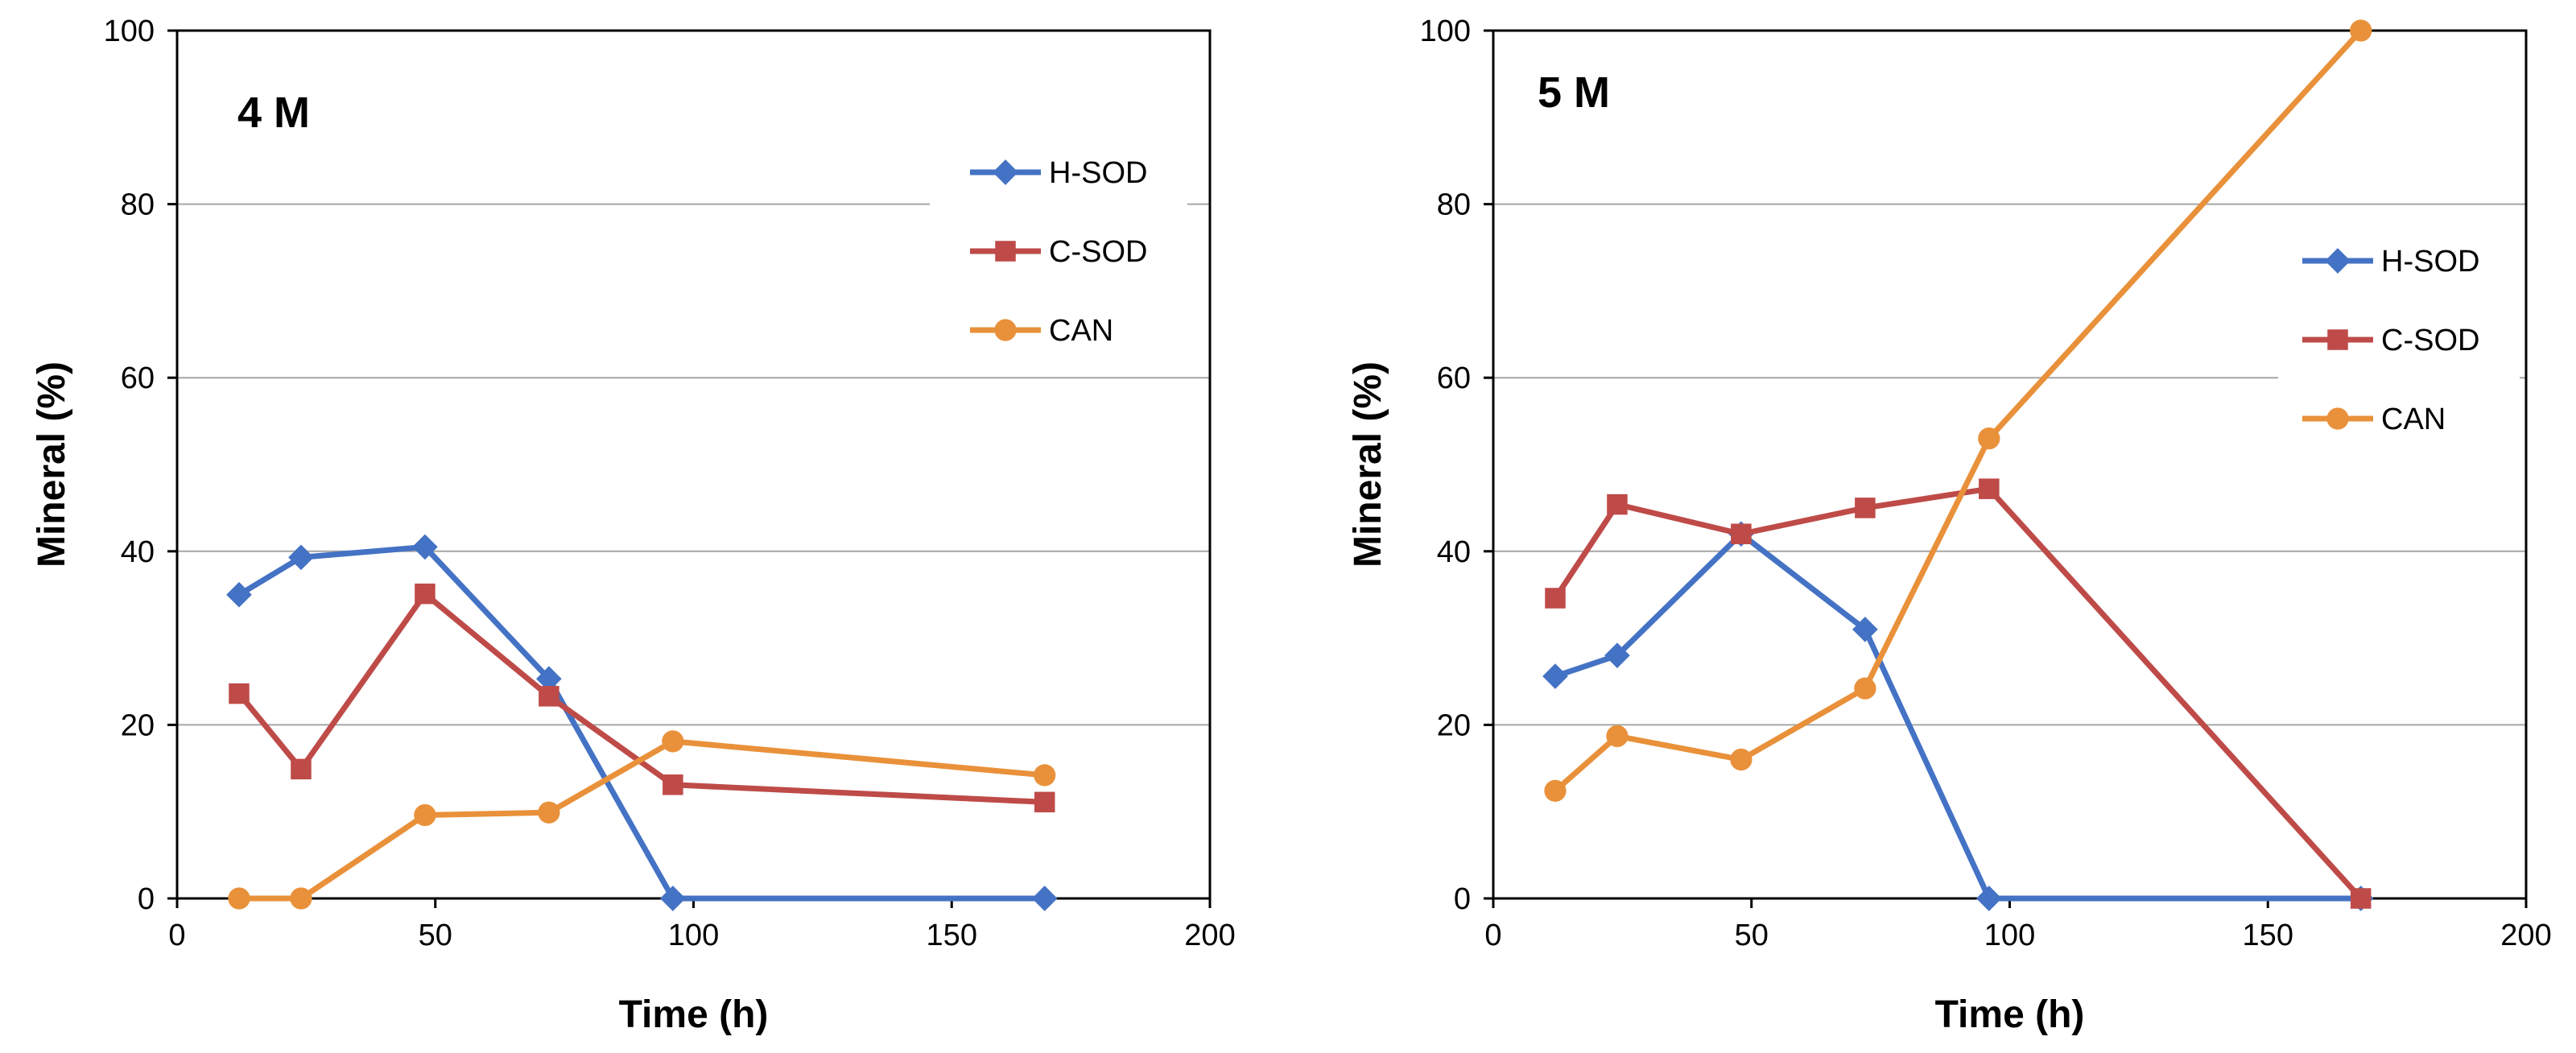 The image size is (2576, 1053). Describe the element at coordinates (1574, 93) in the screenshot. I see `panel-title: 5 M` at that location.